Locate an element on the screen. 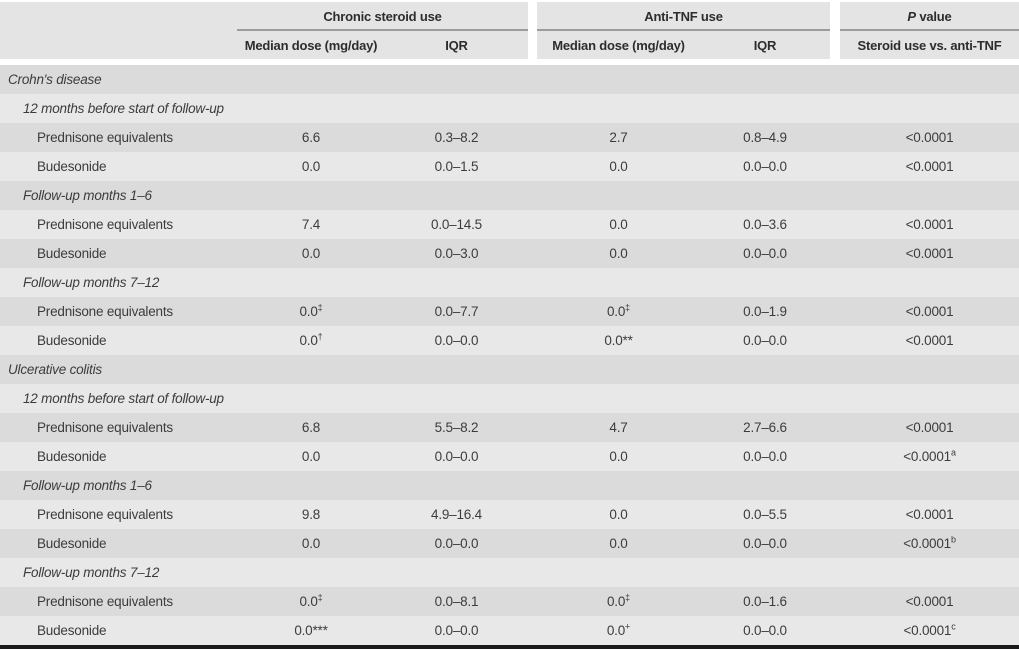 This screenshot has height=649, width=1019. table-row: Budesonide 0.0 0.0–0.0 0.0 0.0–0.0 <0.0001b is located at coordinates (509, 543).